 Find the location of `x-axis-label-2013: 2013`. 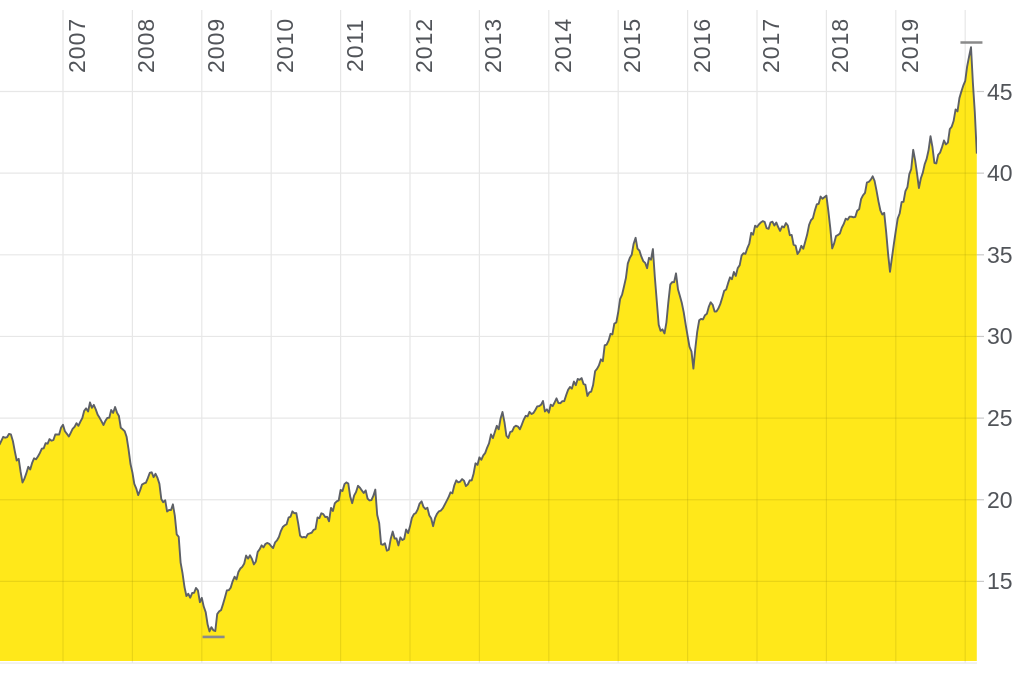

x-axis-label-2013: 2013 is located at coordinates (493, 45).